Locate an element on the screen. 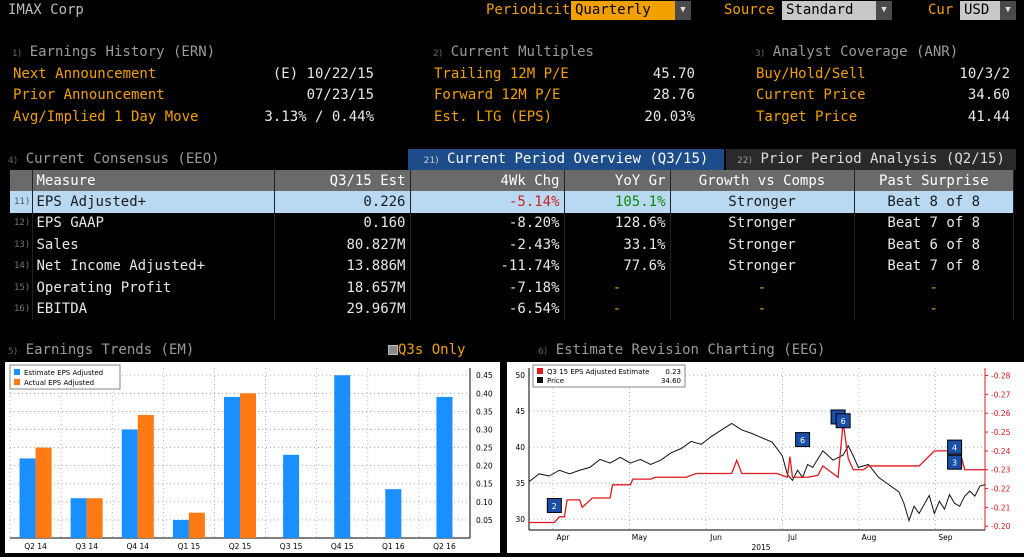  column-header-surprise: Past Surprise is located at coordinates (934, 180).